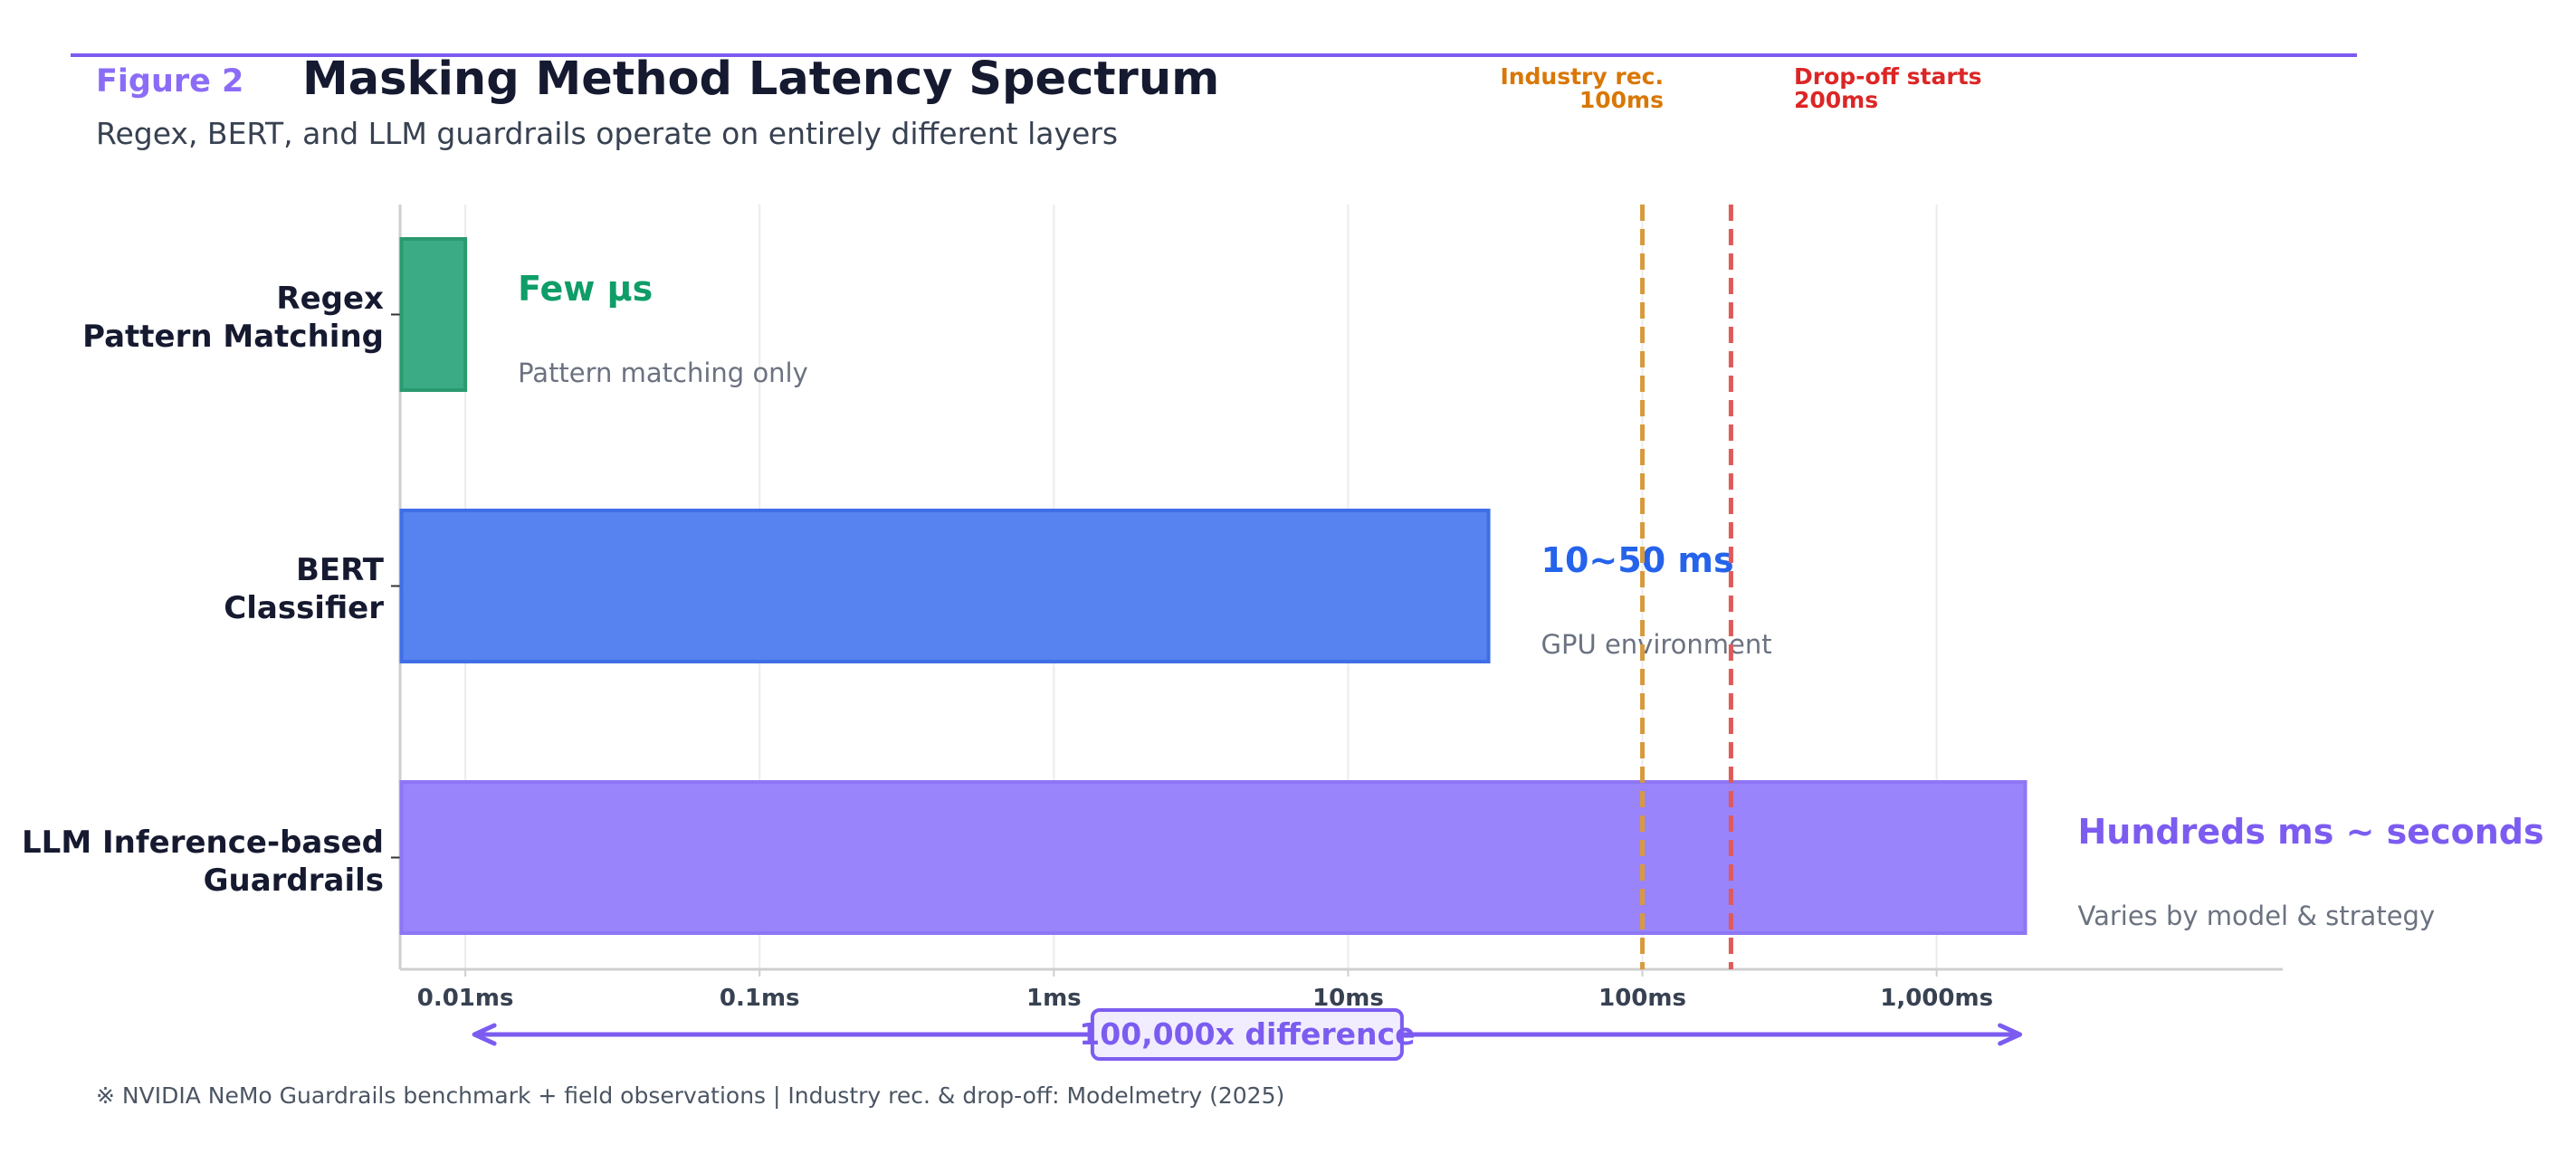  I want to click on x-tick-label-0-01ms: 0.01ms, so click(465, 998).